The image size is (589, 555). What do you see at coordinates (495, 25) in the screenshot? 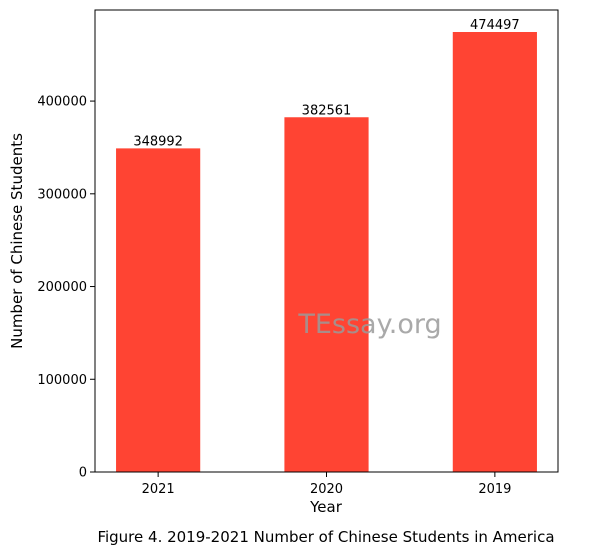
I see `bar-value-label: 474497` at bounding box center [495, 25].